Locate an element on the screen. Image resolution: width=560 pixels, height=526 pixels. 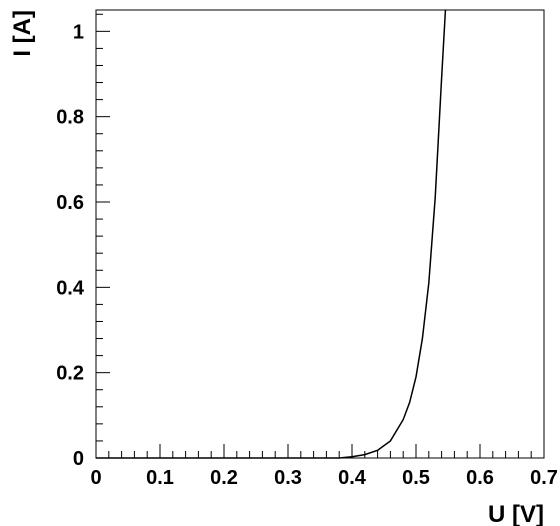
x-axis-ticks is located at coordinates (320, 451).